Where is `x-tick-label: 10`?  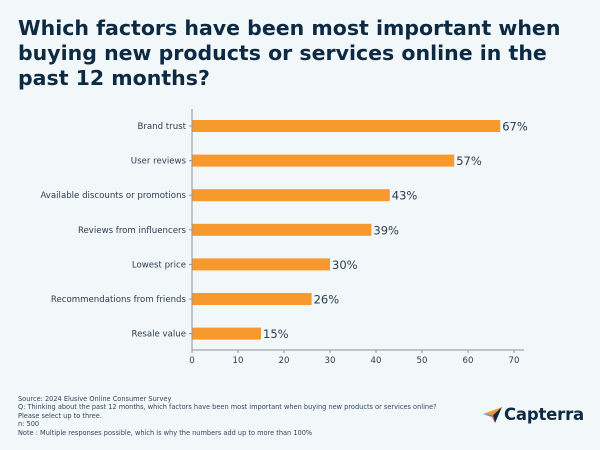 x-tick-label: 10 is located at coordinates (238, 361).